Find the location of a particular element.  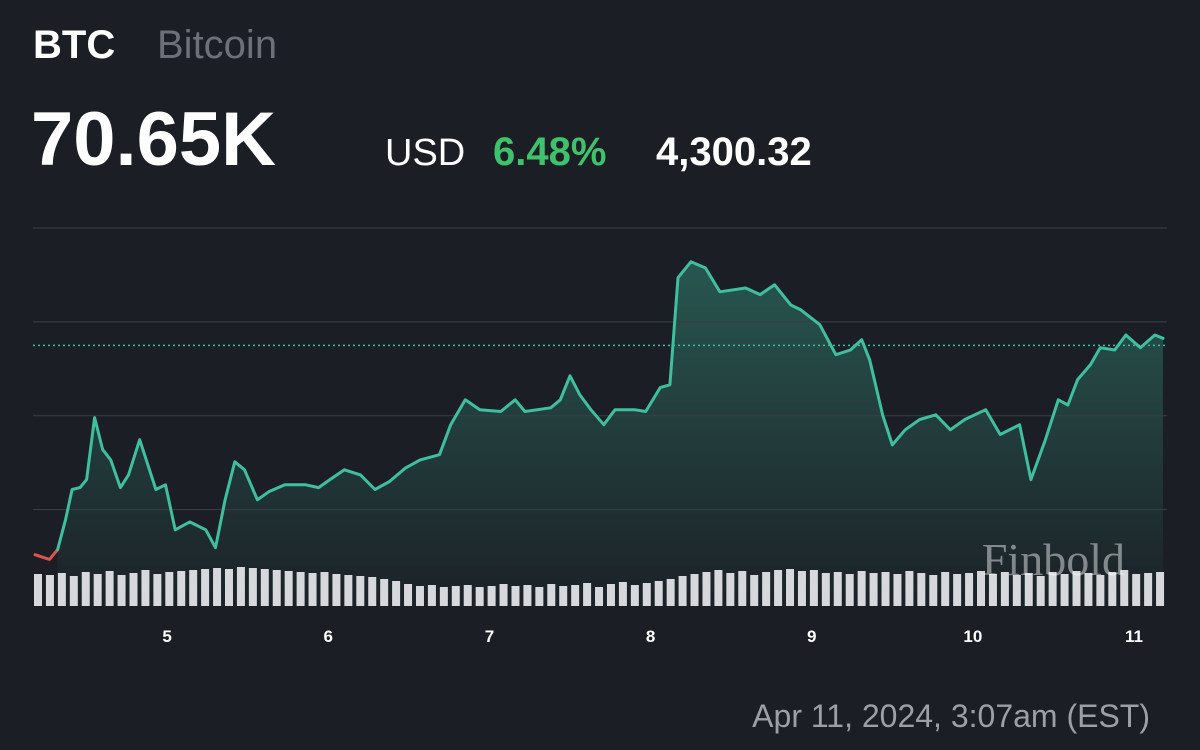

x-tick-label: 6 is located at coordinates (328, 636).